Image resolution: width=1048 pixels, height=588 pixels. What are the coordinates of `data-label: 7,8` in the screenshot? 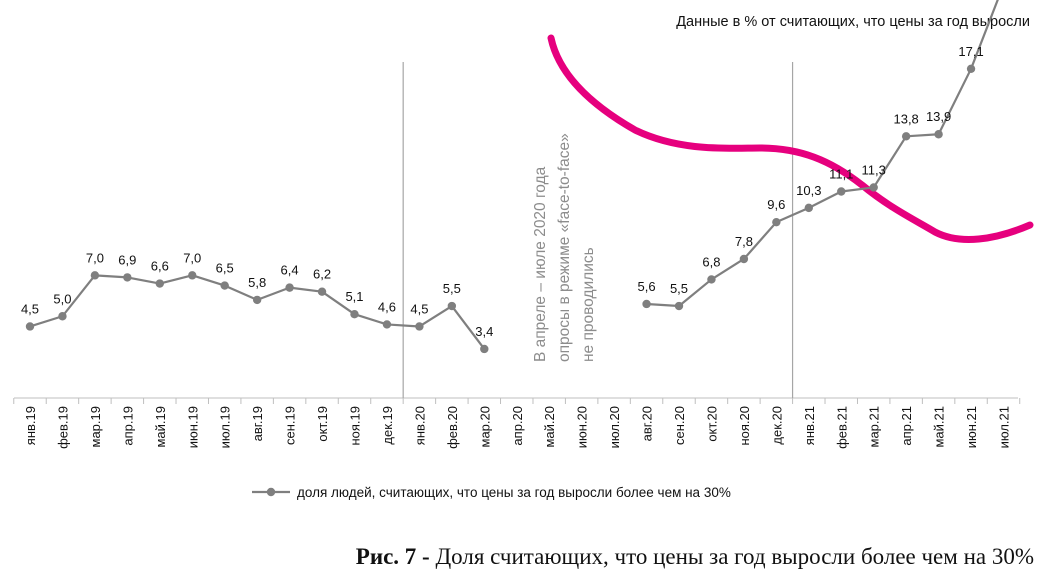 It's located at (744, 241).